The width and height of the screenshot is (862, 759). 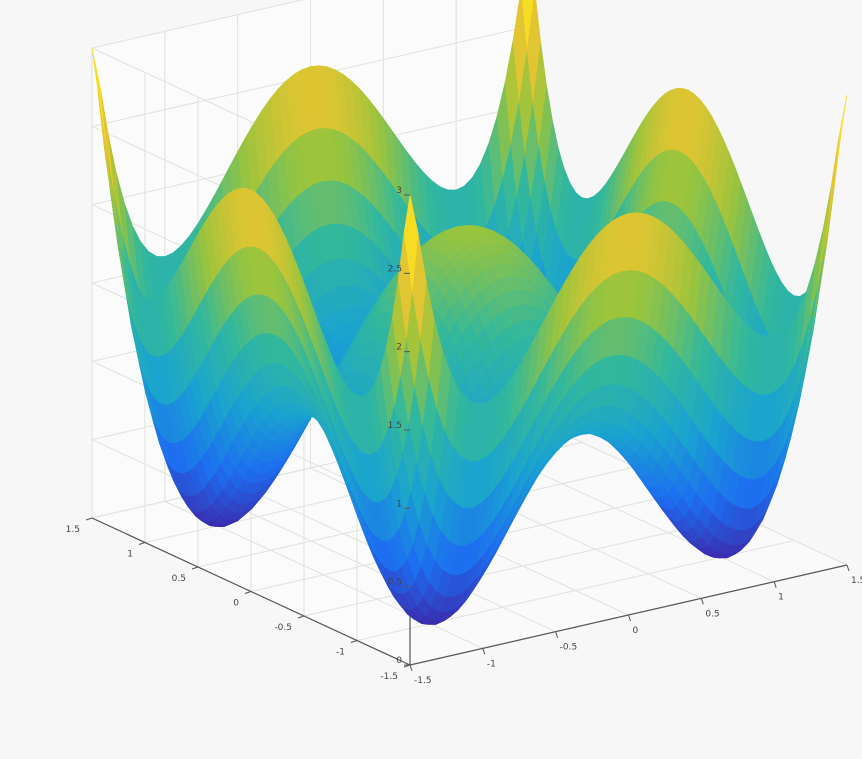 I want to click on z-tick-label: 3, so click(x=399, y=191).